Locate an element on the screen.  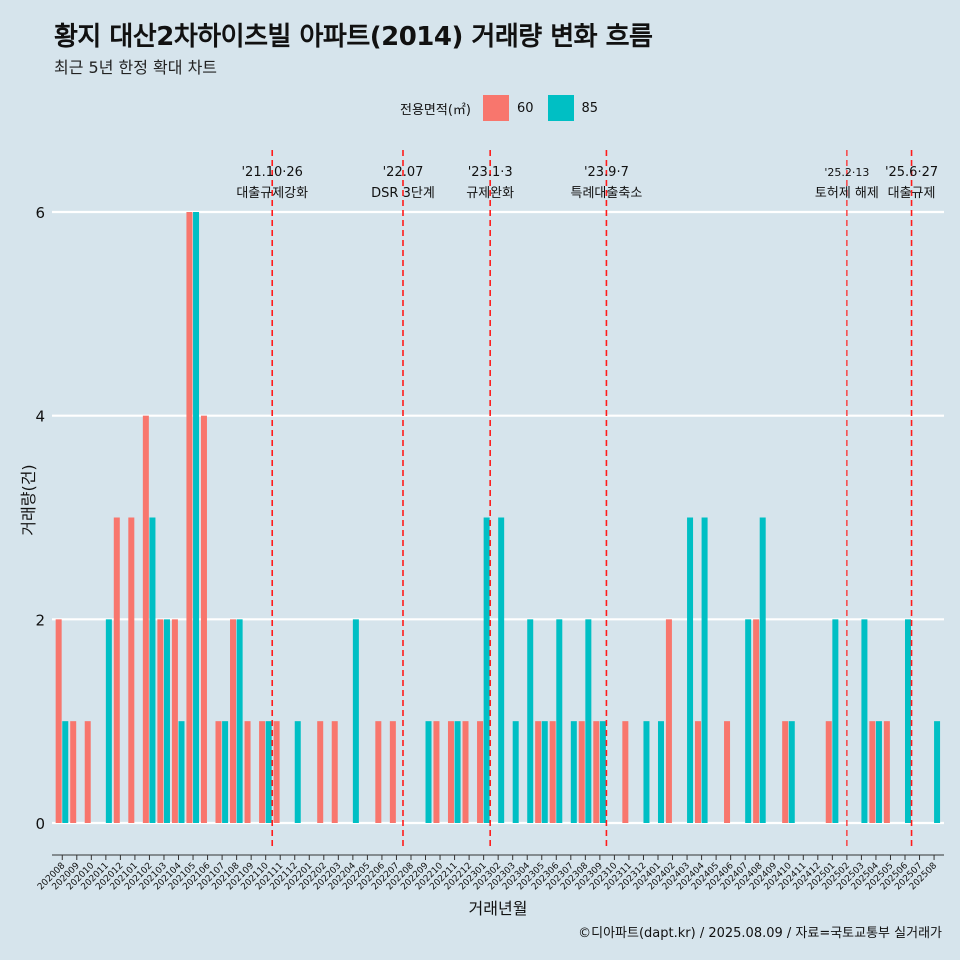
y-tick-label: 4 is located at coordinates (40, 417).